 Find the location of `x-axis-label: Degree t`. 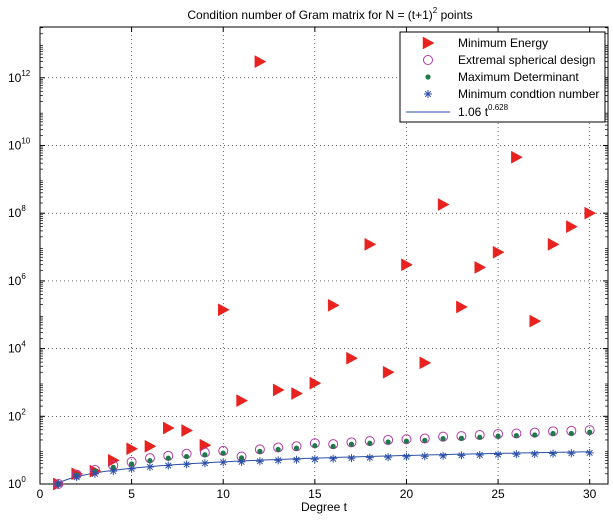

x-axis-label: Degree t is located at coordinates (324, 507).